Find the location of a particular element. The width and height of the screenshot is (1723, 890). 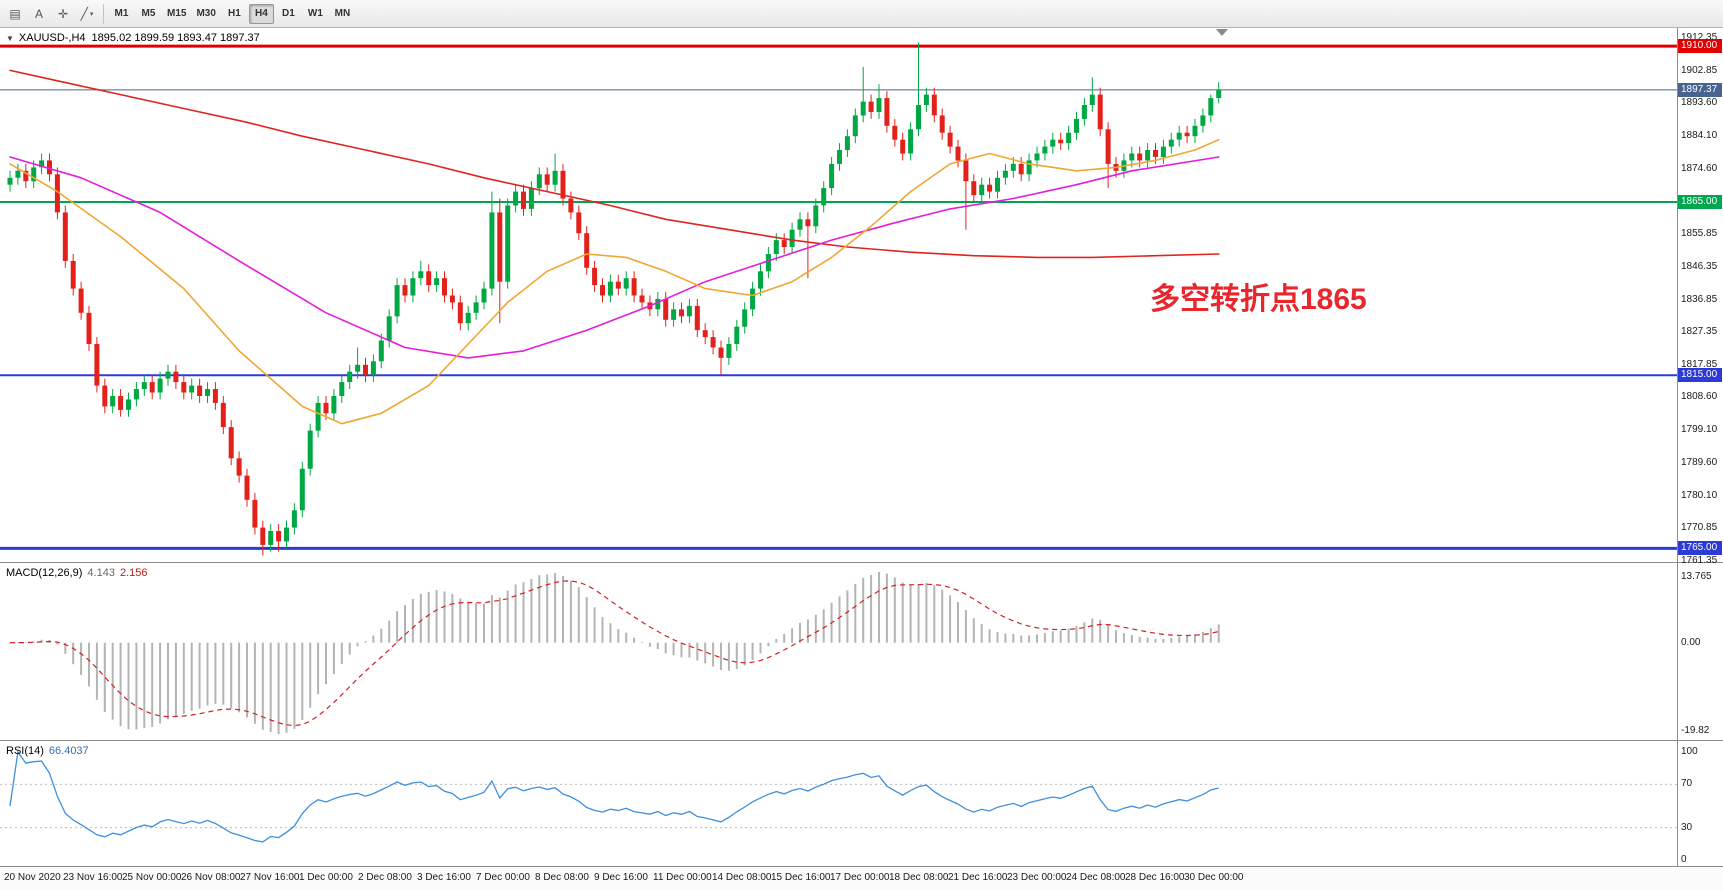

timeframe-m1: M1 is located at coordinates (121, 13).